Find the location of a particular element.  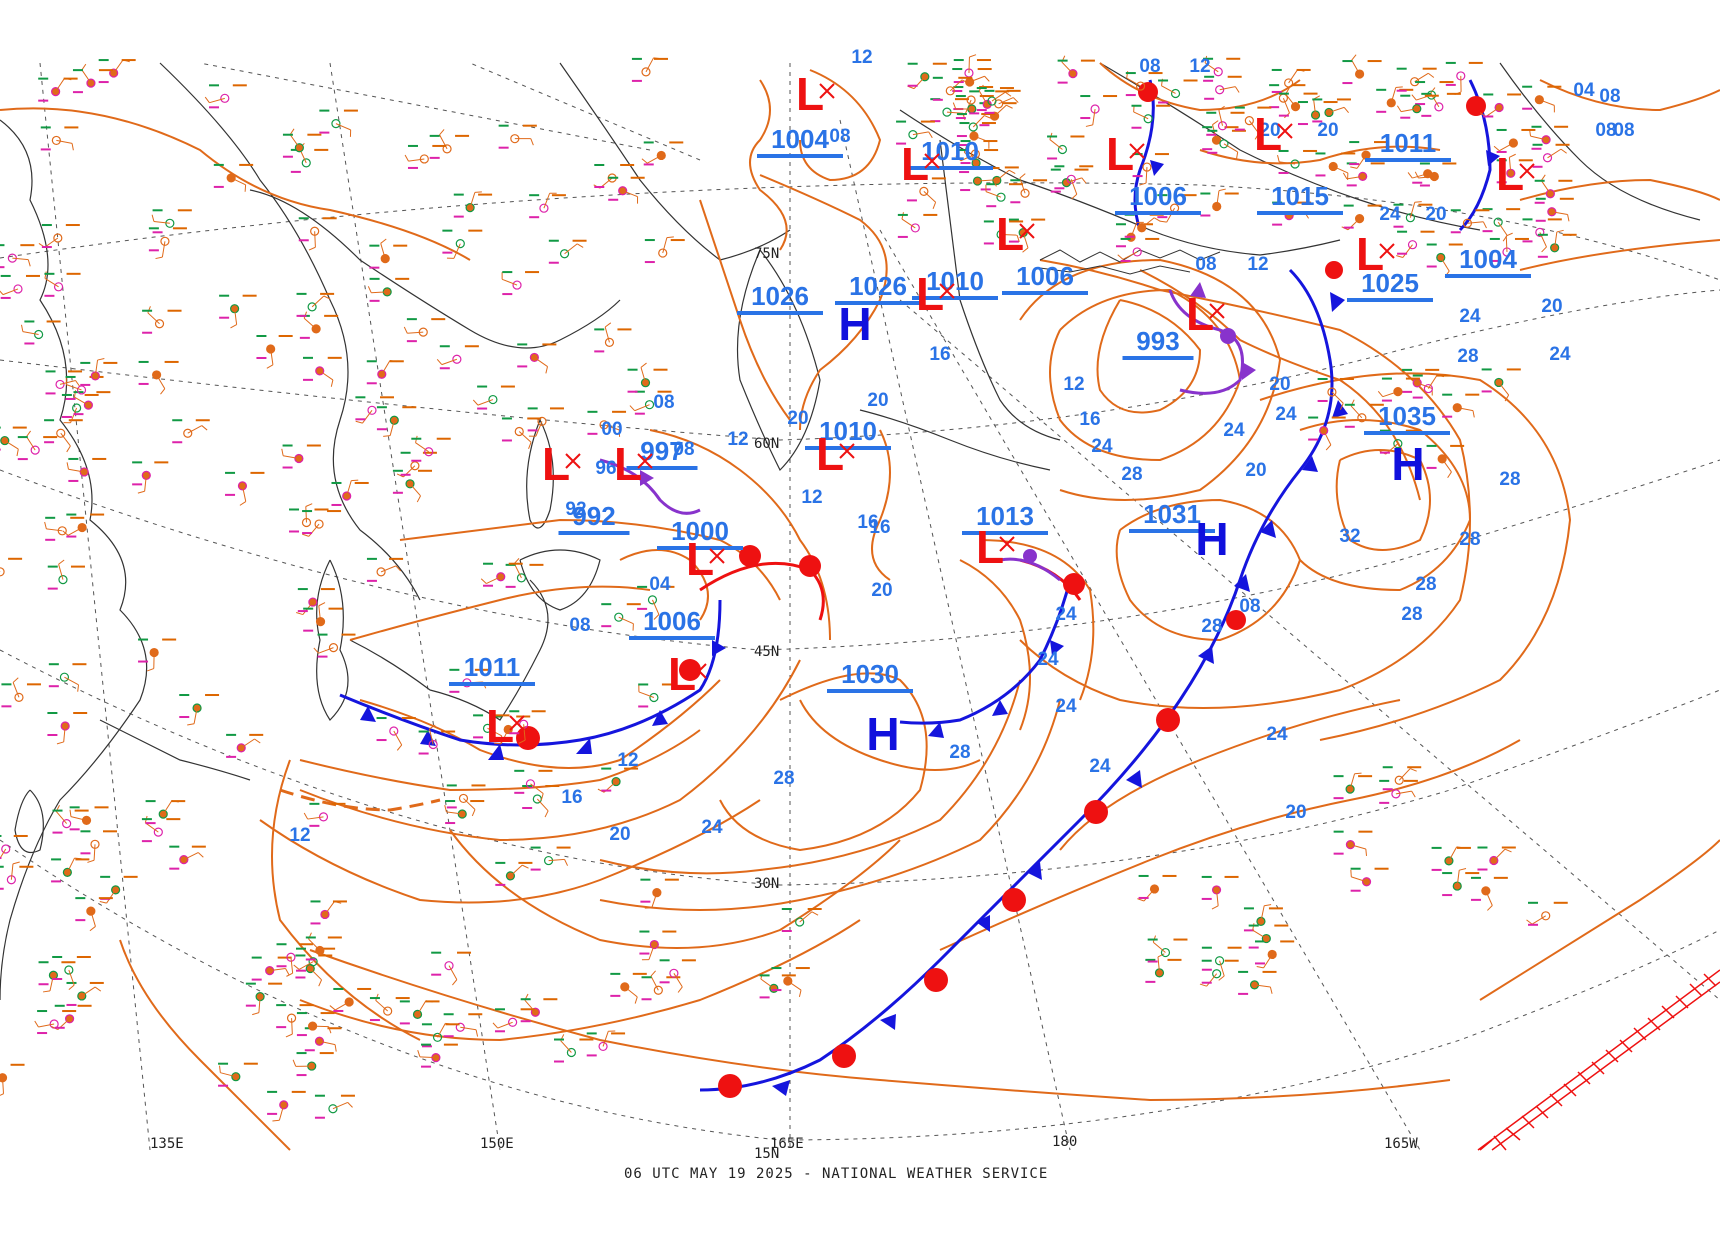

front-alaska-cold is located at coordinates (1144, 155).